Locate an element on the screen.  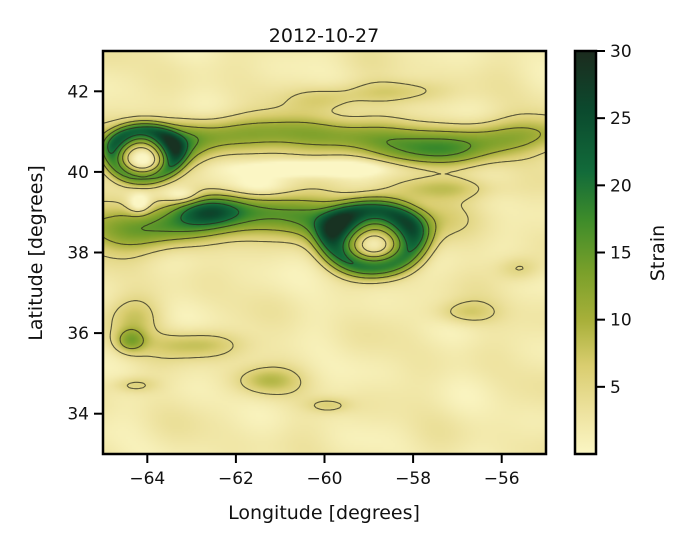
colorbar: 5 10 15 20 25 30 Strain is located at coordinates (621, 249).